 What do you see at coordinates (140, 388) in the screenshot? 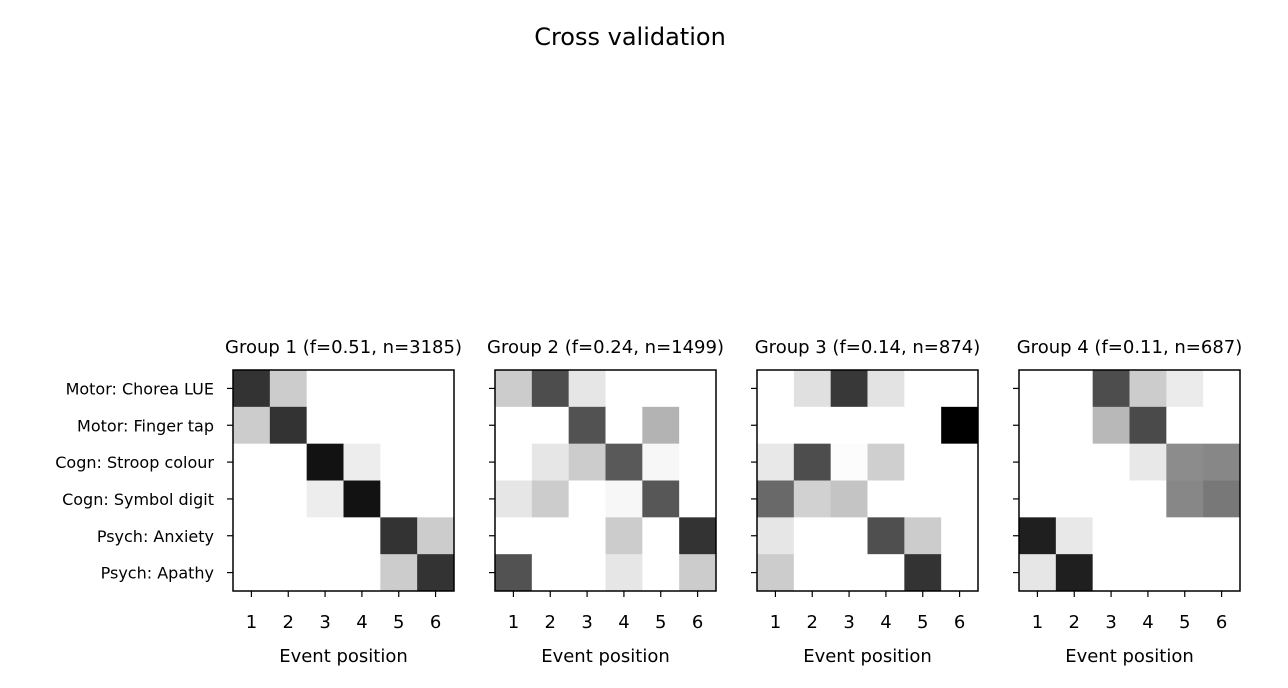
I see `y-tick-label: Motor: Chorea LUE` at bounding box center [140, 388].